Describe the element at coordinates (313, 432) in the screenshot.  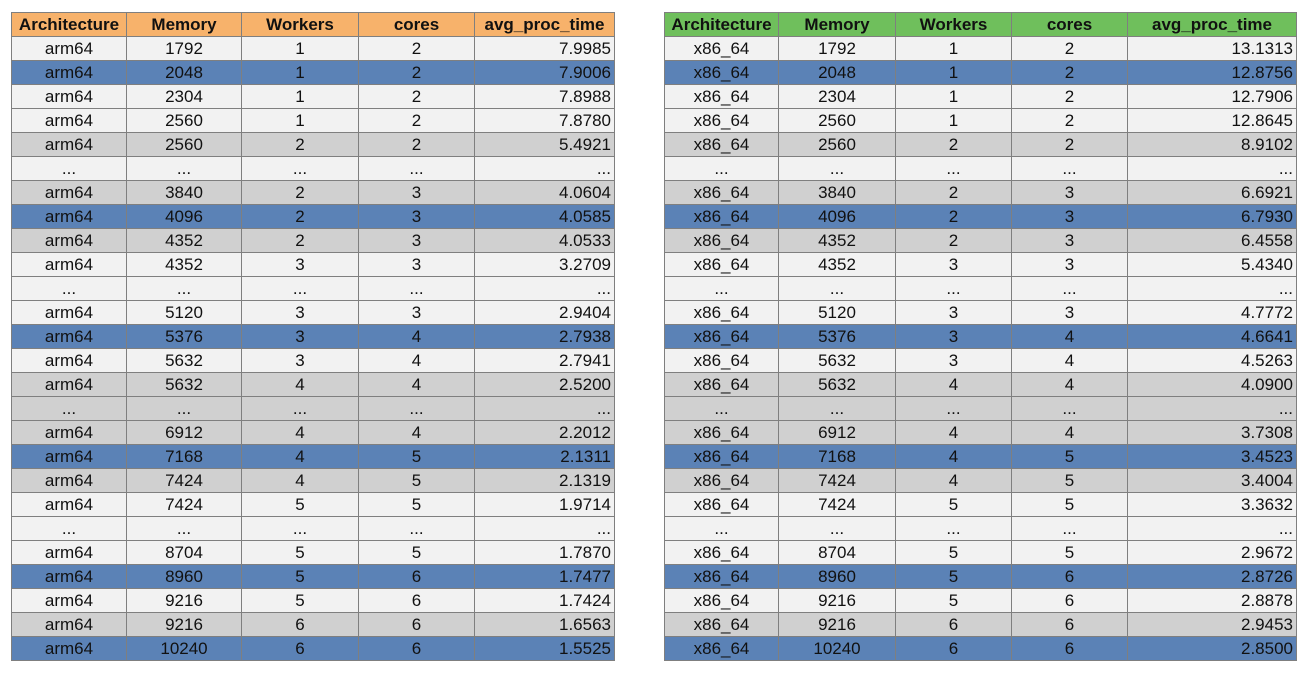
I see `table-row: arm64 6912 4 4 2.2012` at that location.